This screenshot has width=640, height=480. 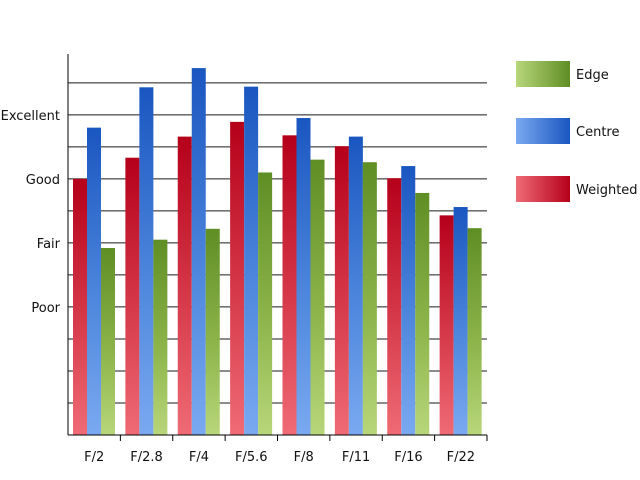 What do you see at coordinates (303, 276) in the screenshot?
I see `bar-centre-f8` at bounding box center [303, 276].